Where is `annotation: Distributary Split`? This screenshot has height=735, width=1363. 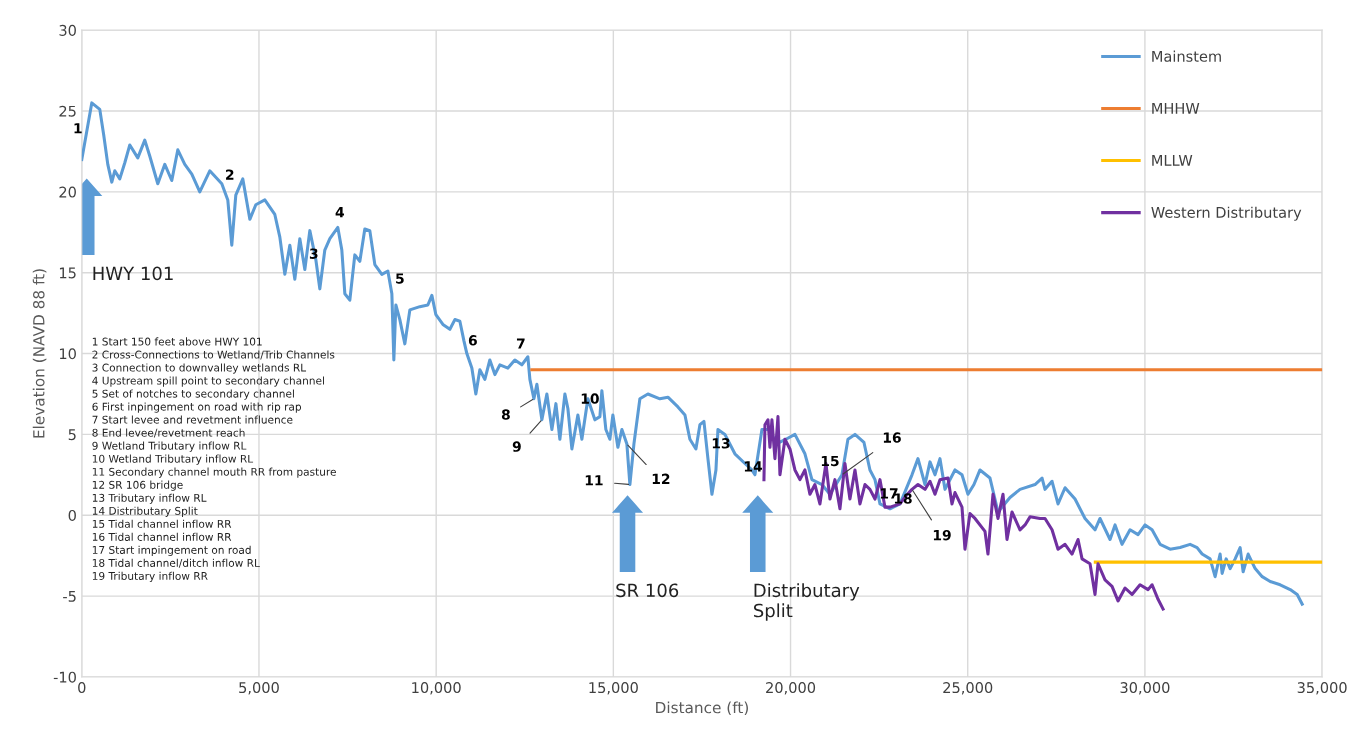 annotation: Distributary Split is located at coordinates (806, 602).